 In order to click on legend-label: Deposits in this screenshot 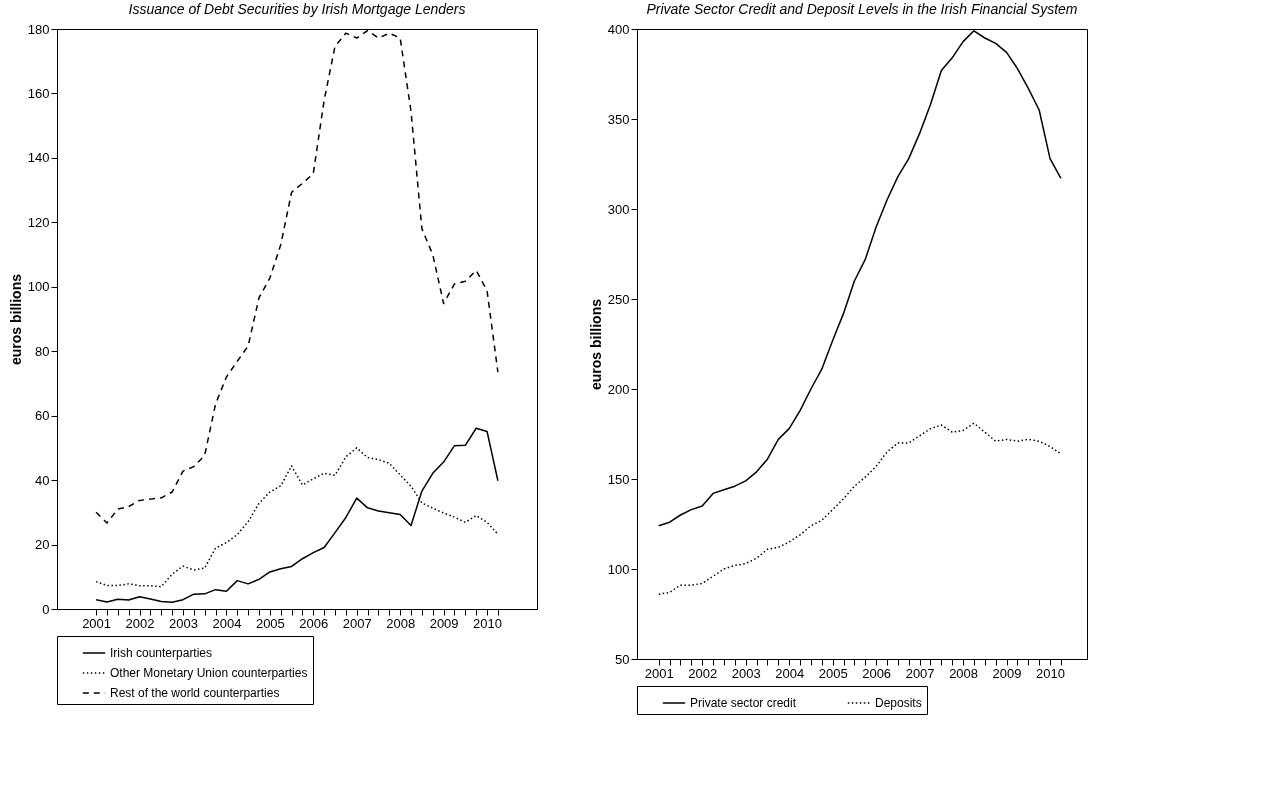, I will do `click(898, 703)`.